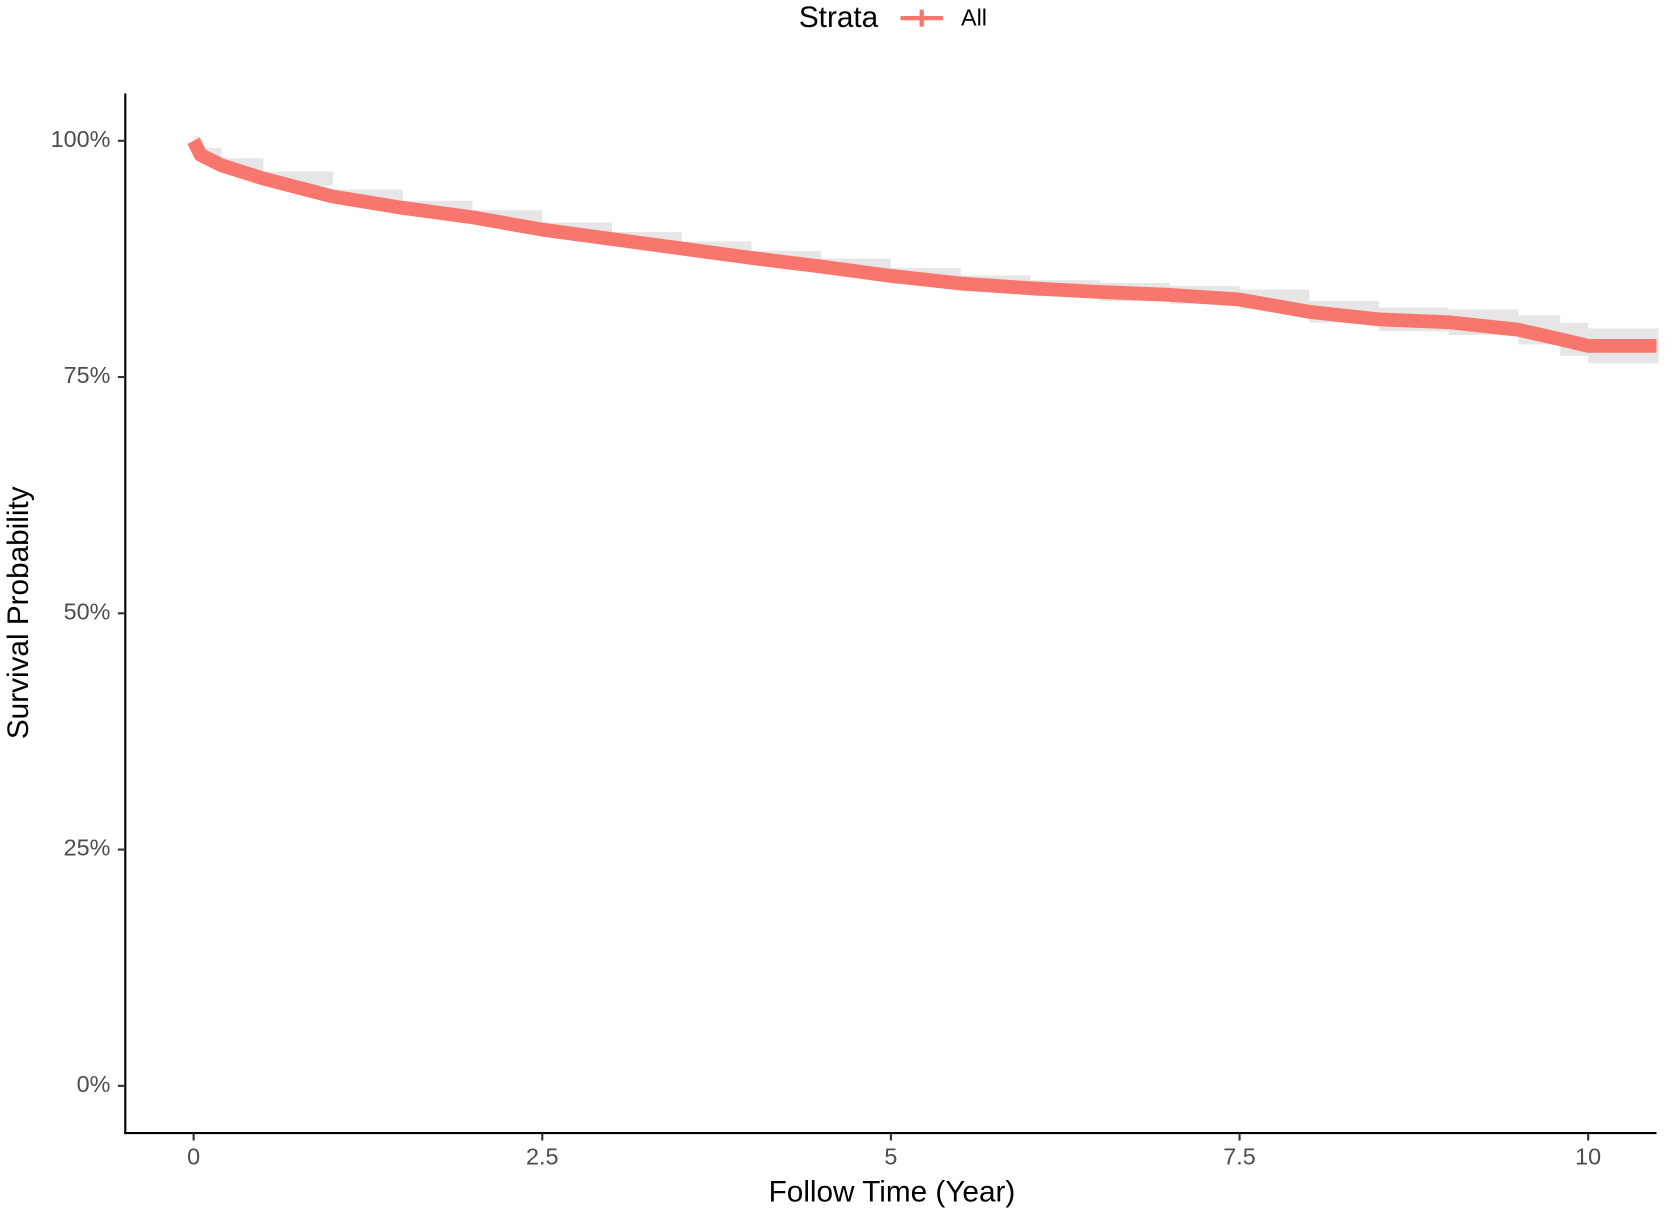 This screenshot has width=1665, height=1216. Describe the element at coordinates (839, 17) in the screenshot. I see `legend-title: Strata` at that location.